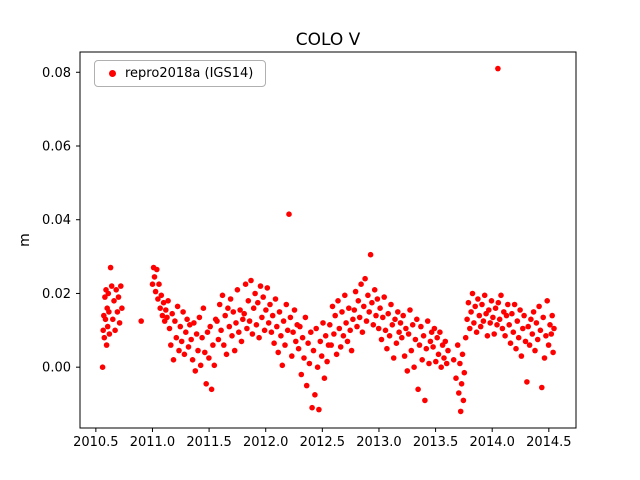 The image size is (640, 480). What do you see at coordinates (56, 220) in the screenshot?
I see `y-tick-label: 0.04` at bounding box center [56, 220].